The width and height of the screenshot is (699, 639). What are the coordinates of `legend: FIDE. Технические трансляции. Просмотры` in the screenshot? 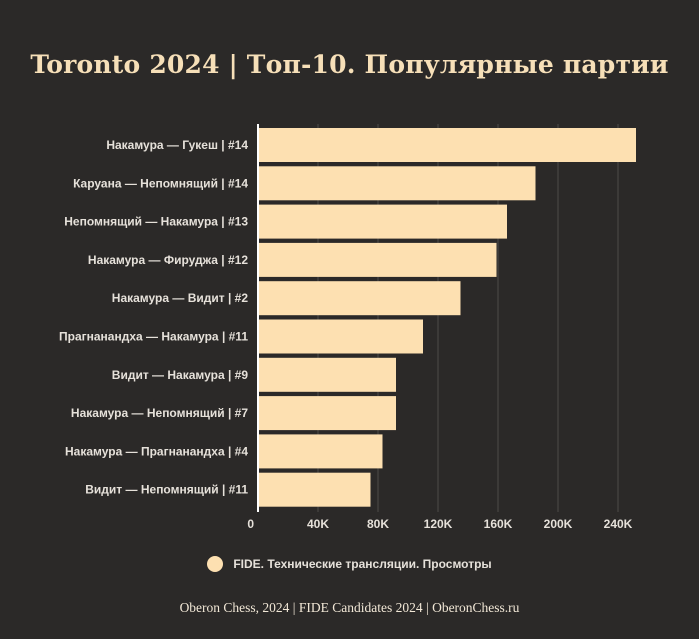 It's located at (349, 564).